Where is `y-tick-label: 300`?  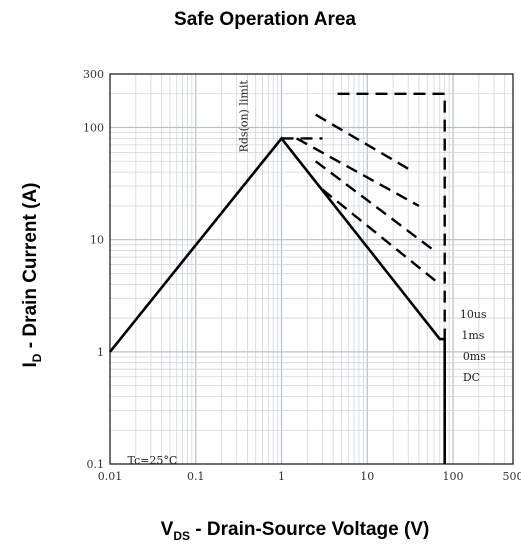
y-tick-label: 300 is located at coordinates (93, 74).